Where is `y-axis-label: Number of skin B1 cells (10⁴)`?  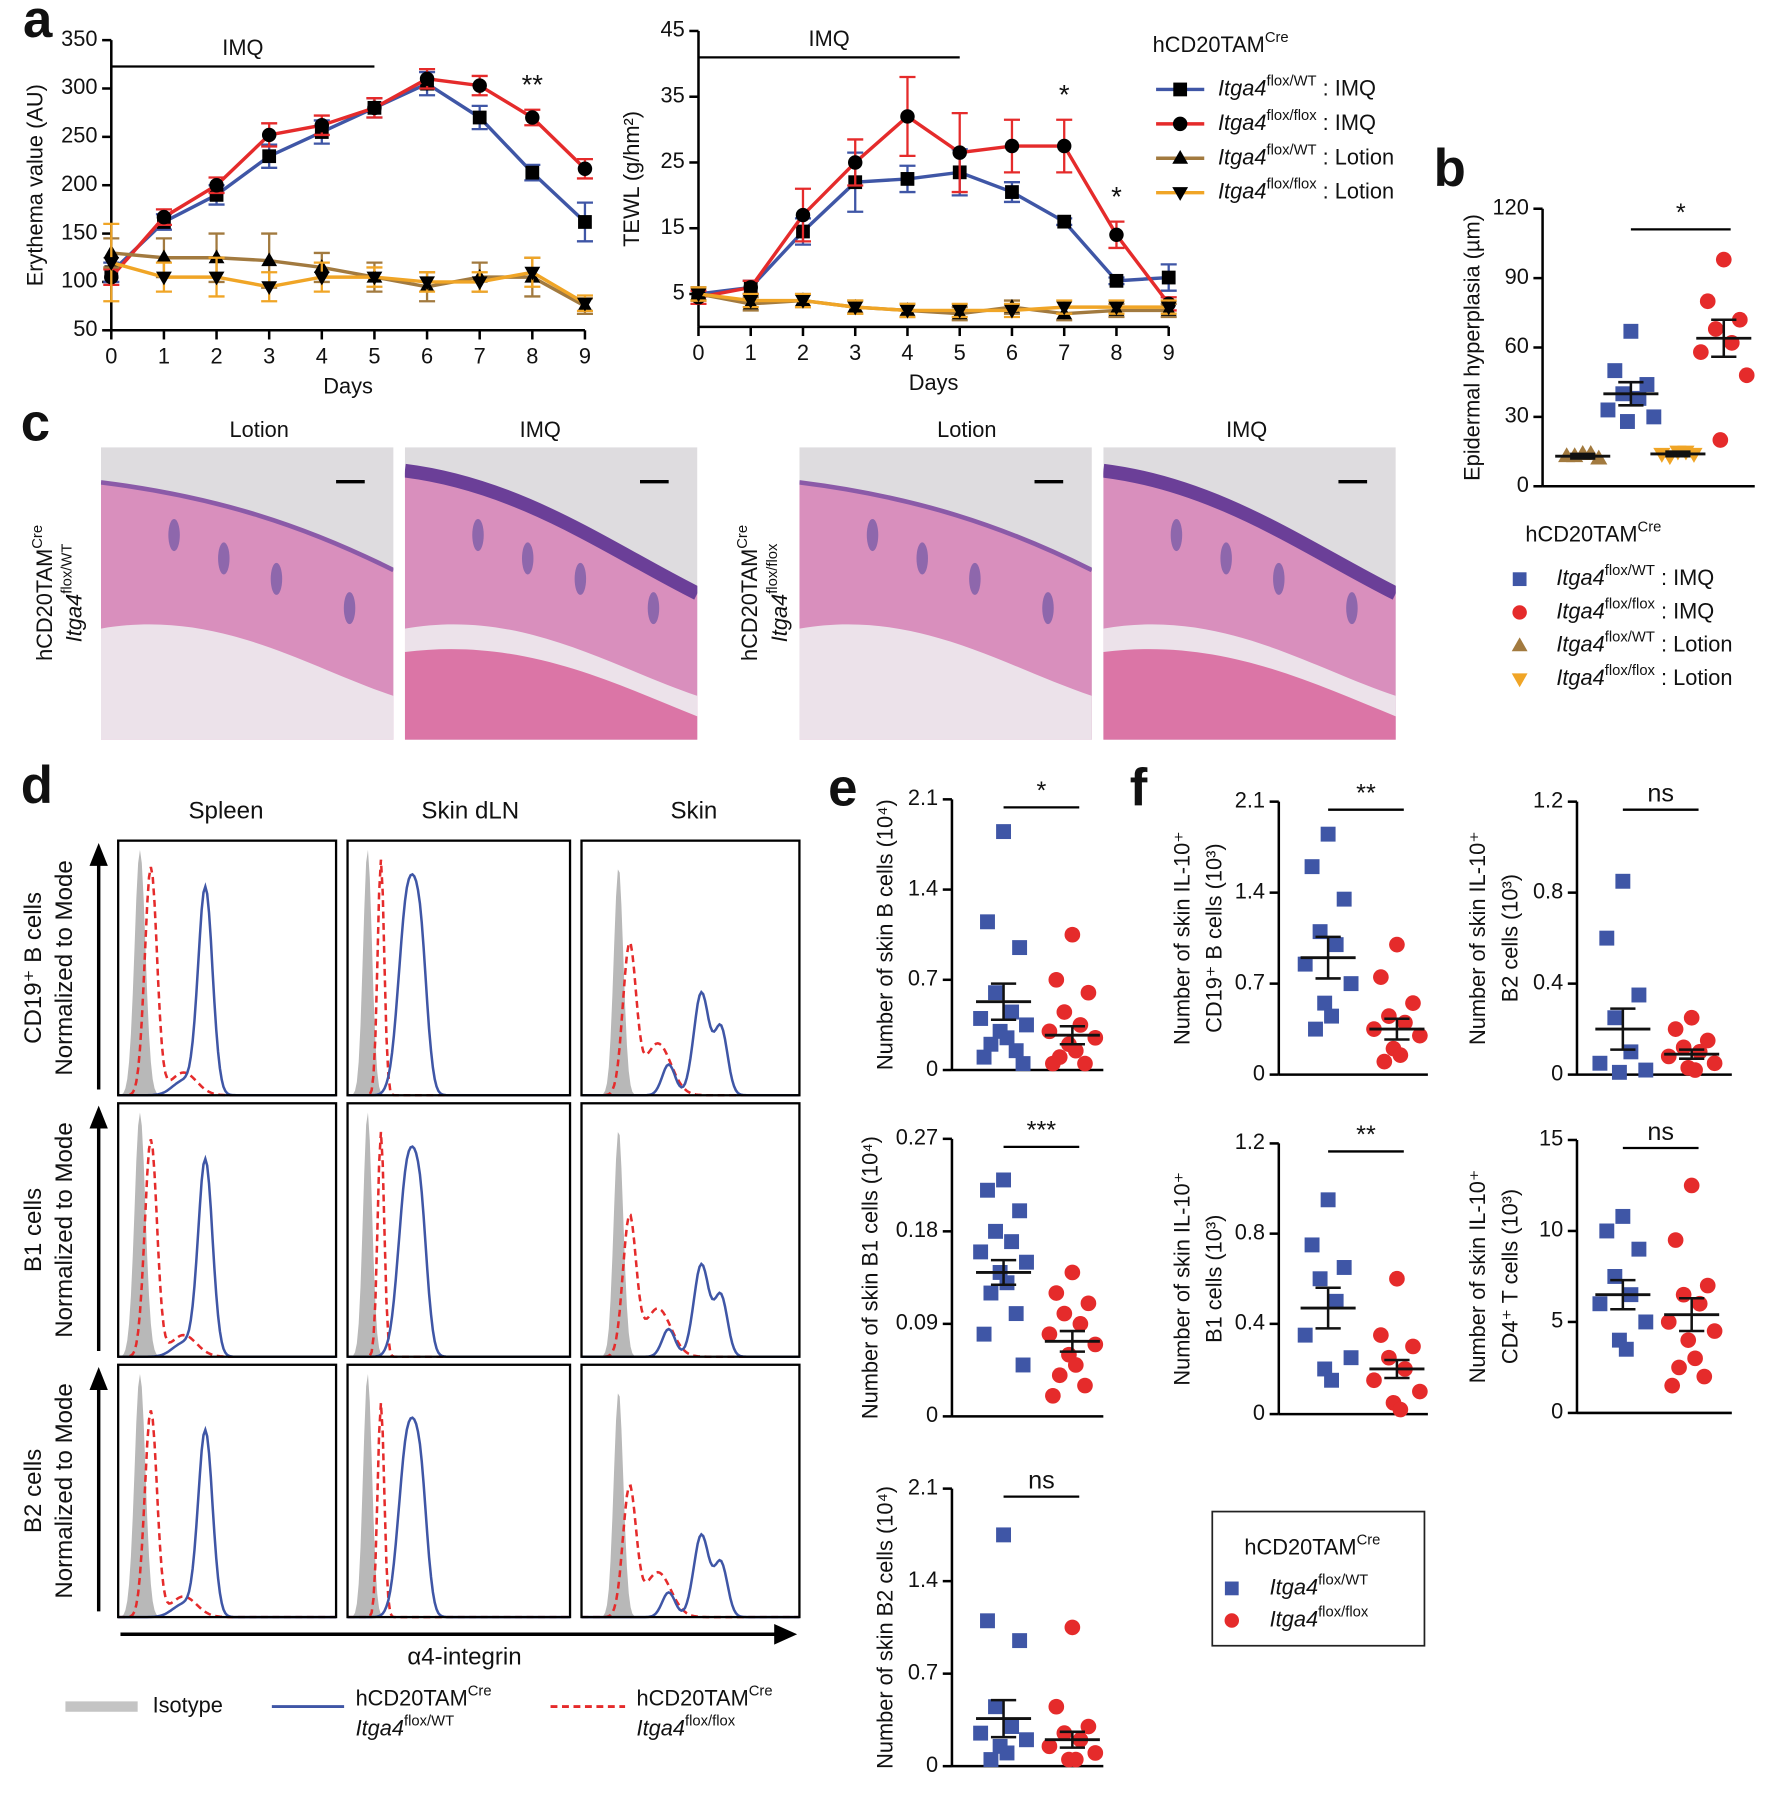
y-axis-label: Number of skin B1 cells (10⁴) is located at coordinates (869, 1277).